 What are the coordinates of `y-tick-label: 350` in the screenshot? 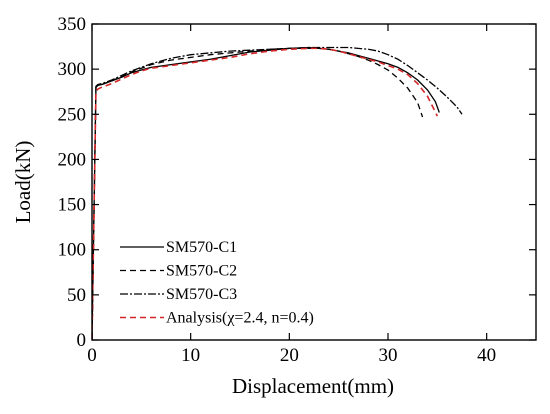 It's located at (72, 24).